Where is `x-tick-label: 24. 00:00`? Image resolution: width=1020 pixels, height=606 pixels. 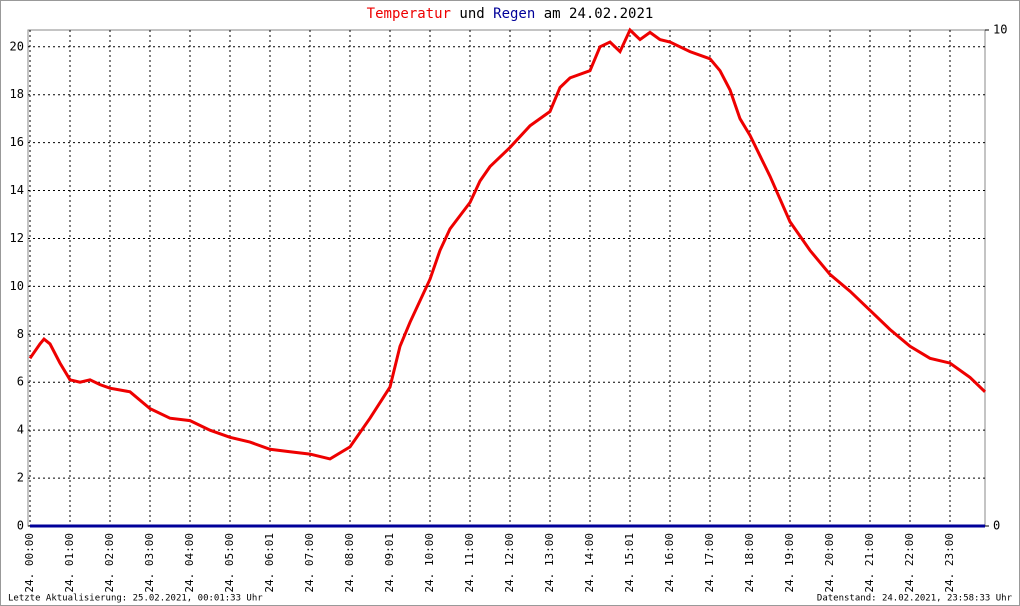 x-tick-label: 24. 00:00 is located at coordinates (29, 563).